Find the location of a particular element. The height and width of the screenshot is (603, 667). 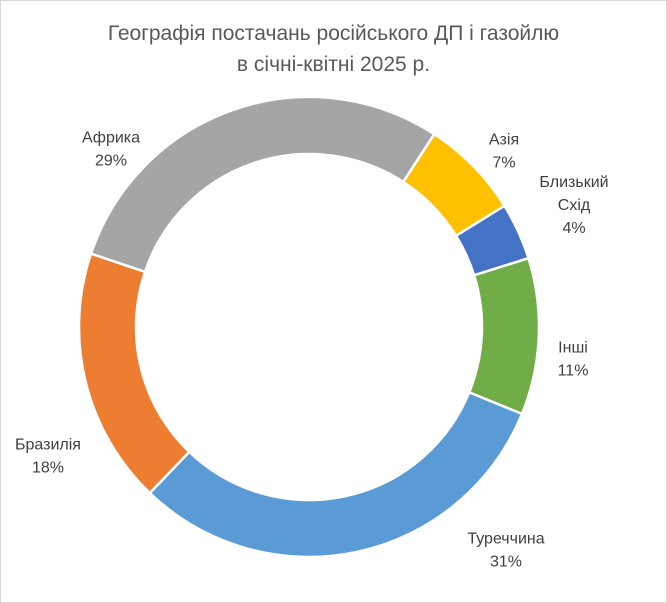

slice-name-label: Бразилія is located at coordinates (48, 445).